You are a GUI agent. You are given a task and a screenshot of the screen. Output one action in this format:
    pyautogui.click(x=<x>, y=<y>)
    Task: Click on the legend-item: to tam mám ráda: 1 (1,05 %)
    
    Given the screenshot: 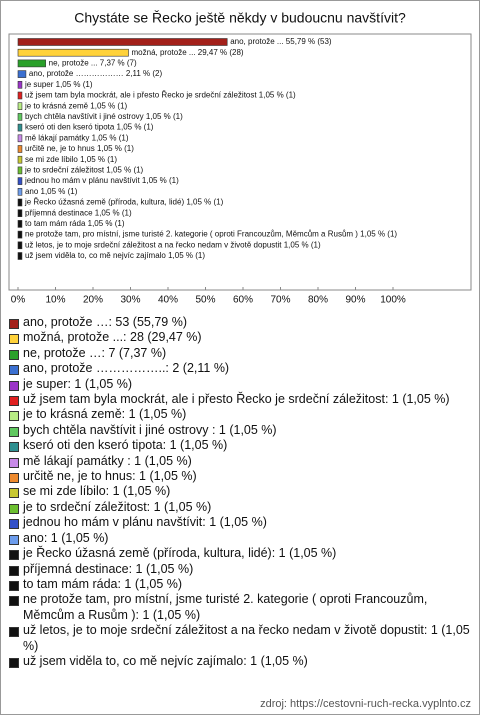 What is the action you would take?
    pyautogui.click(x=240, y=584)
    